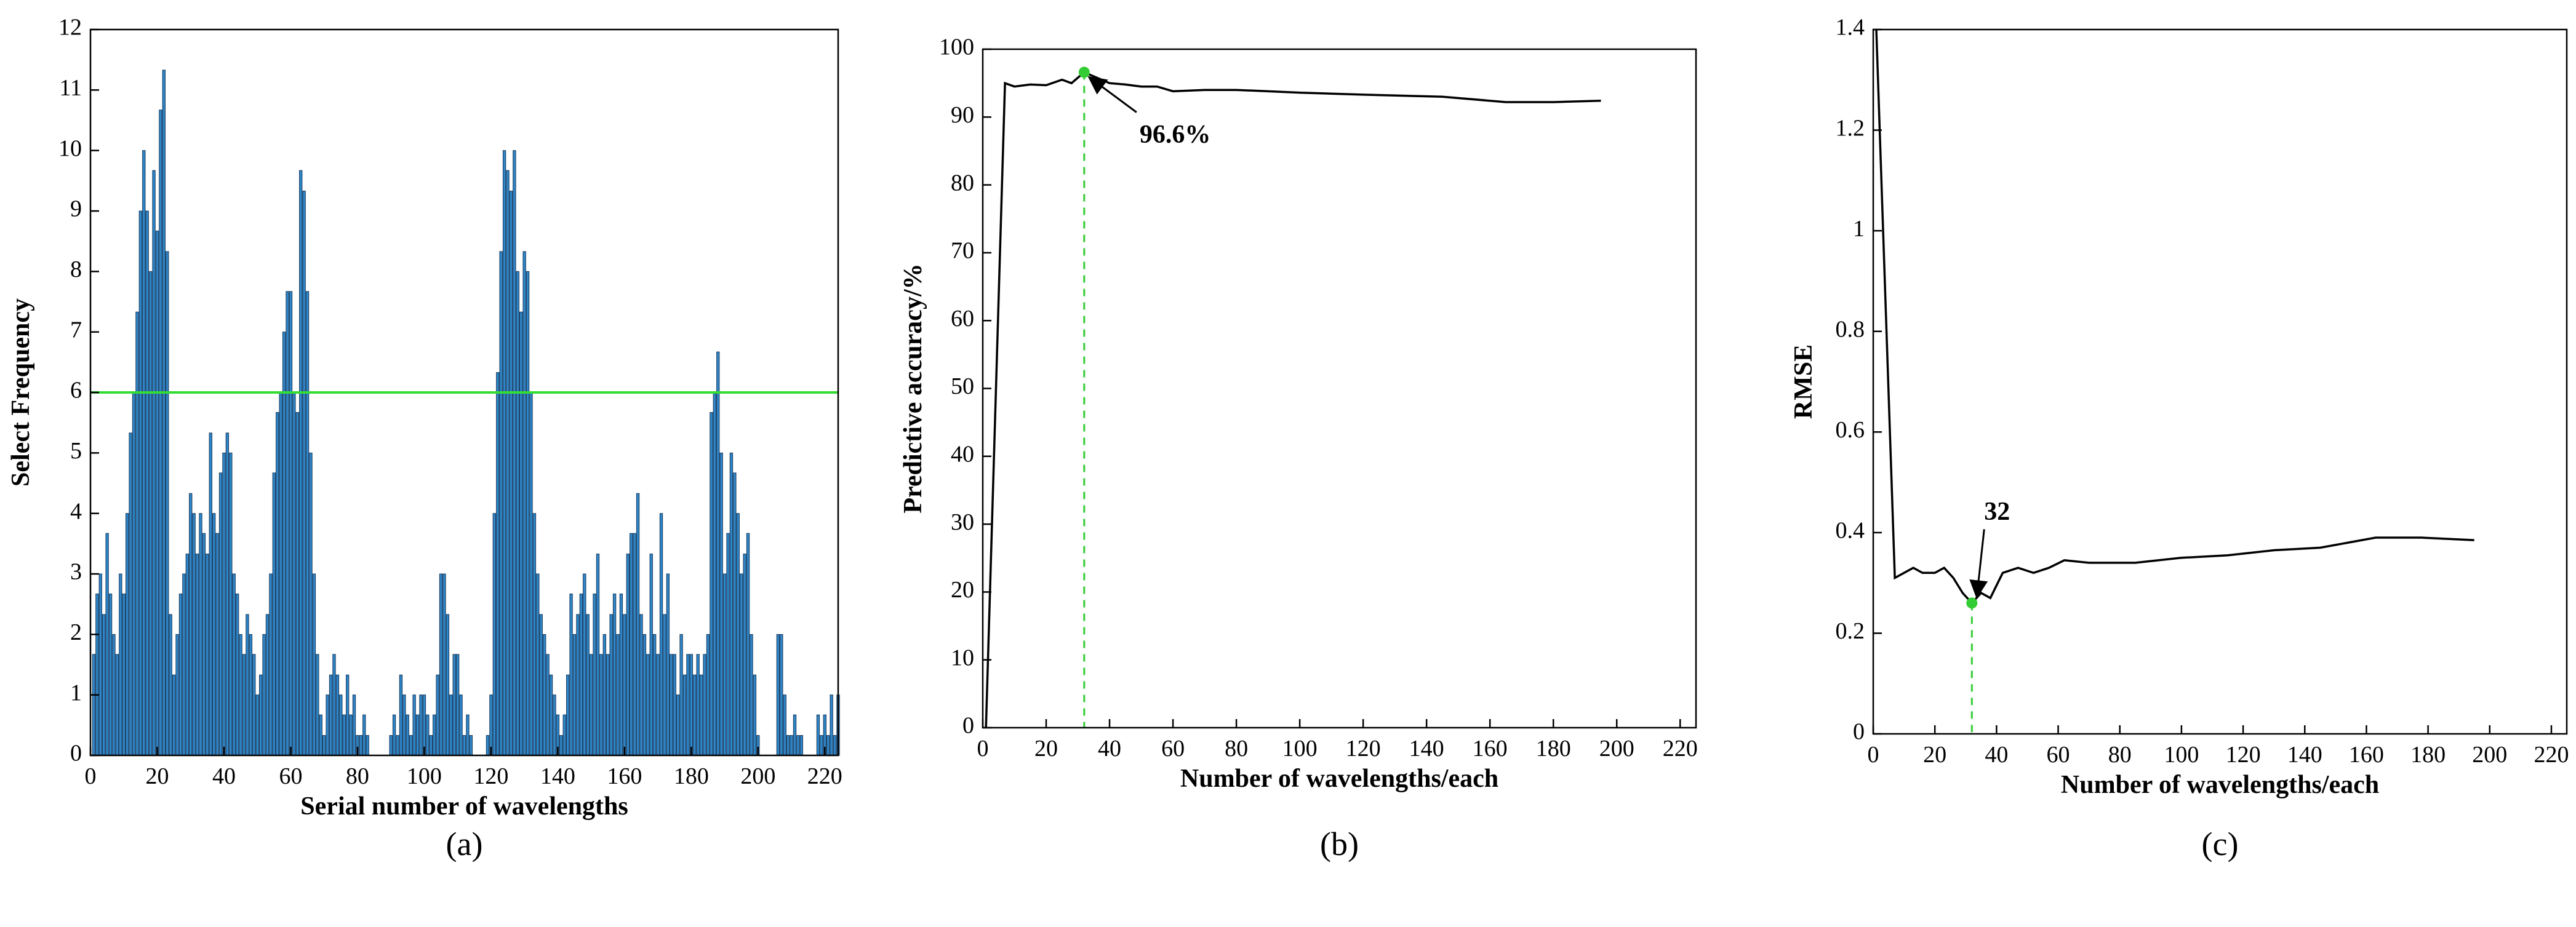 Image resolution: width=2576 pixels, height=927 pixels. Describe the element at coordinates (956, 47) in the screenshot. I see `y-tick-label: 100` at that location.